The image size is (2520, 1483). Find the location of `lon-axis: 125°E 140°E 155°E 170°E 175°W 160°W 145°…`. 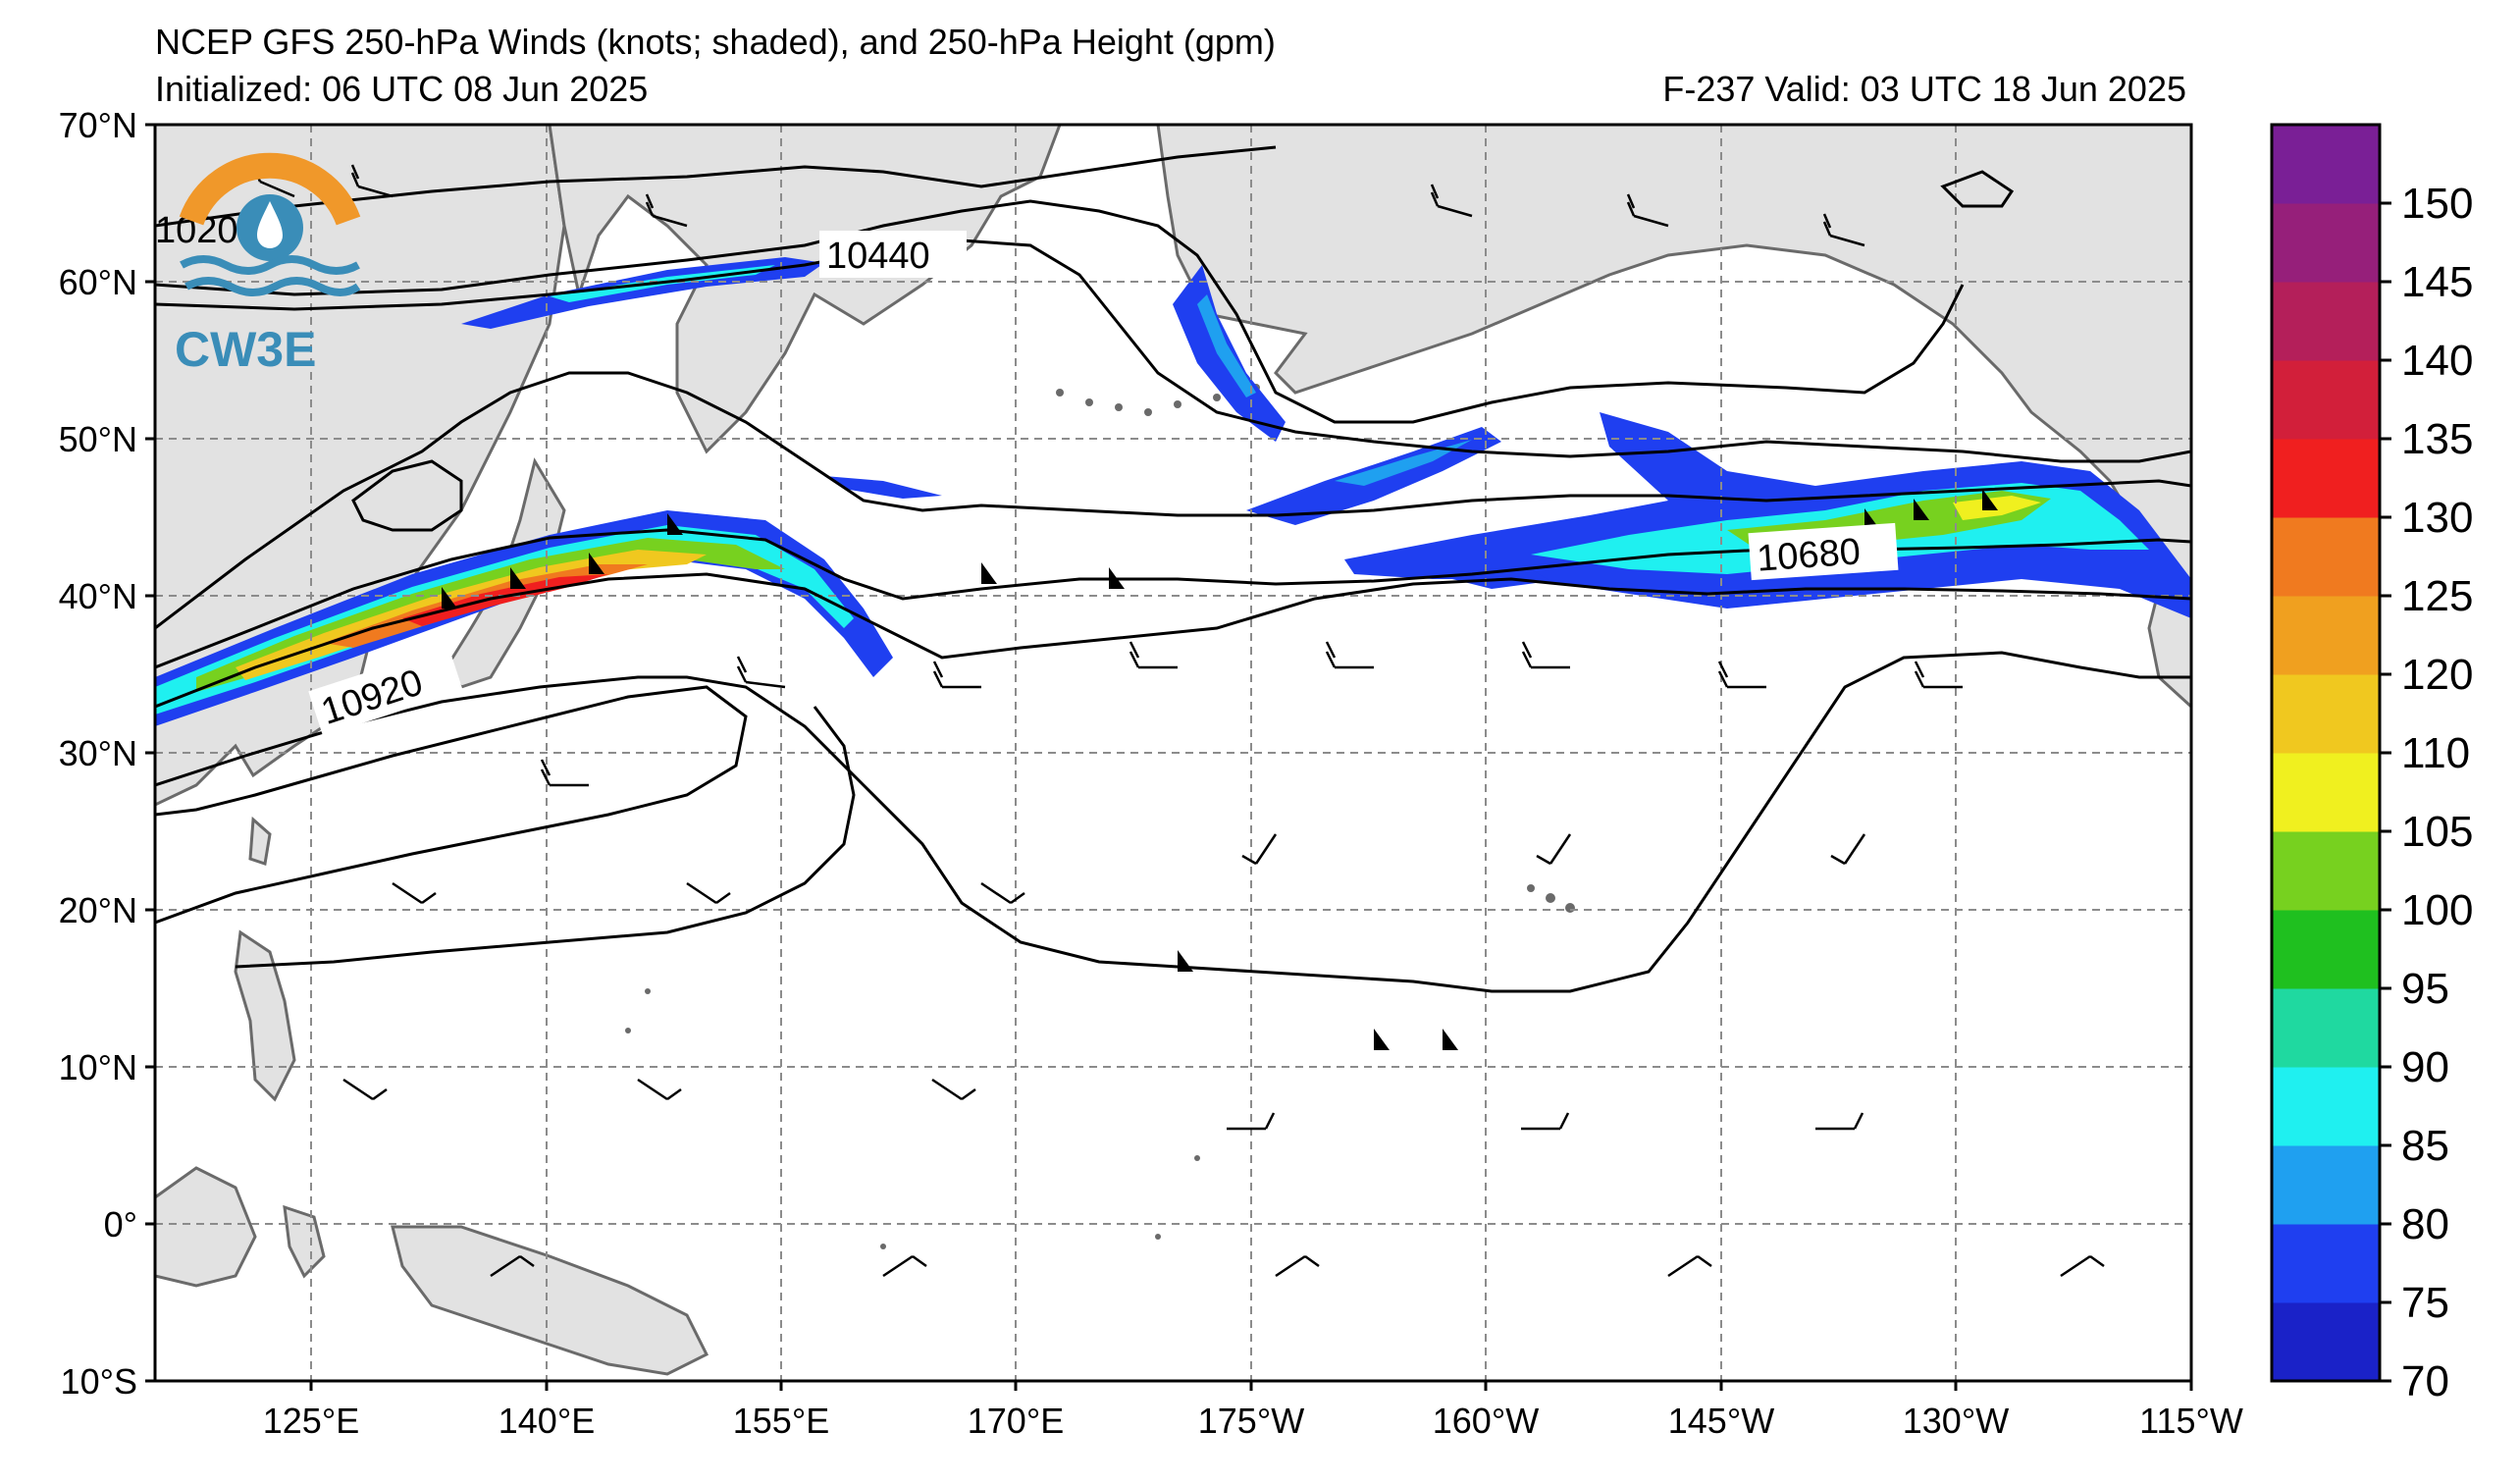

lon-axis: 125°E 140°E 155°E 170°E 175°W 160°W 145°… is located at coordinates (1253, 1411).